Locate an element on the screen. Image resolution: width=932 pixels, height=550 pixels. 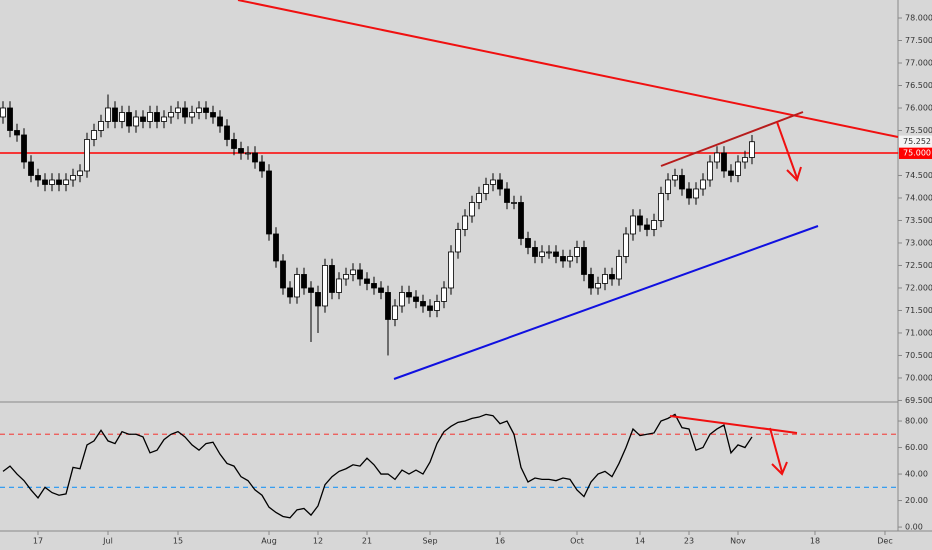
y-tick-label: 40.00 is located at coordinates (916, 474).